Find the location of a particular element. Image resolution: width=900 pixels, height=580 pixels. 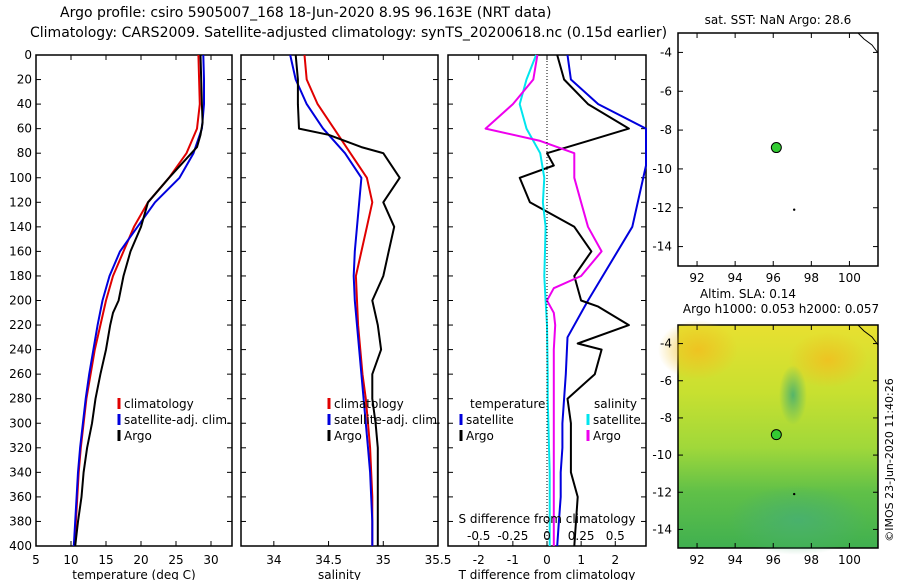

ytick-label: 200 is located at coordinates (20, 301).